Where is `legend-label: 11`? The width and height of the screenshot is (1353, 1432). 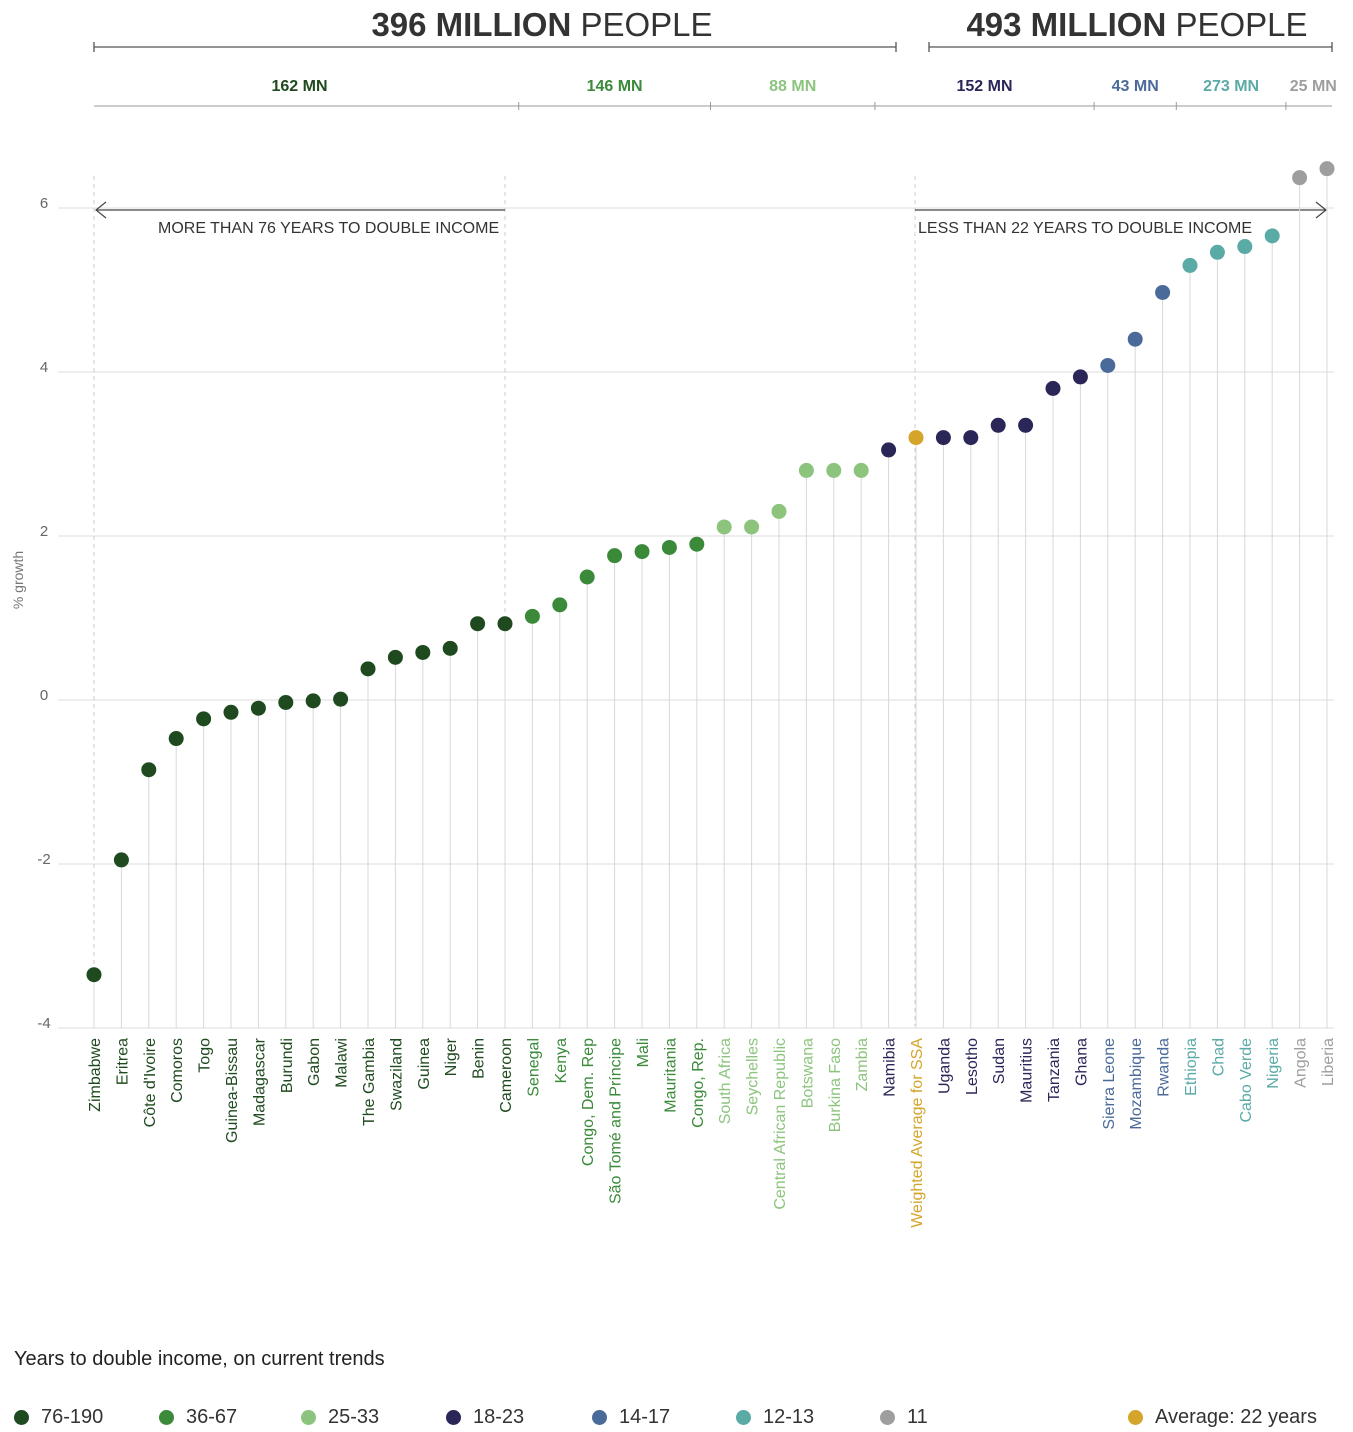 legend-label: 11 is located at coordinates (917, 1417).